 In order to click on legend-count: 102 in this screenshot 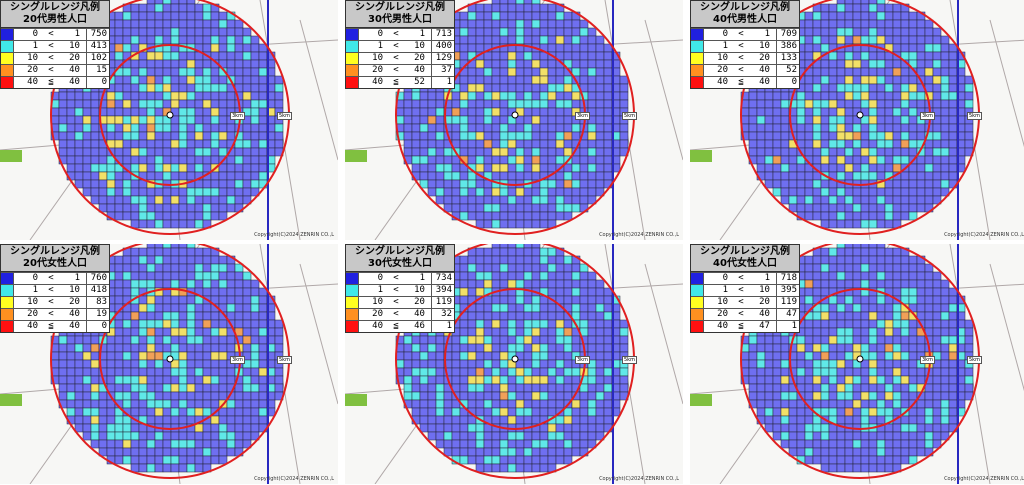, I will do `click(98, 58)`.